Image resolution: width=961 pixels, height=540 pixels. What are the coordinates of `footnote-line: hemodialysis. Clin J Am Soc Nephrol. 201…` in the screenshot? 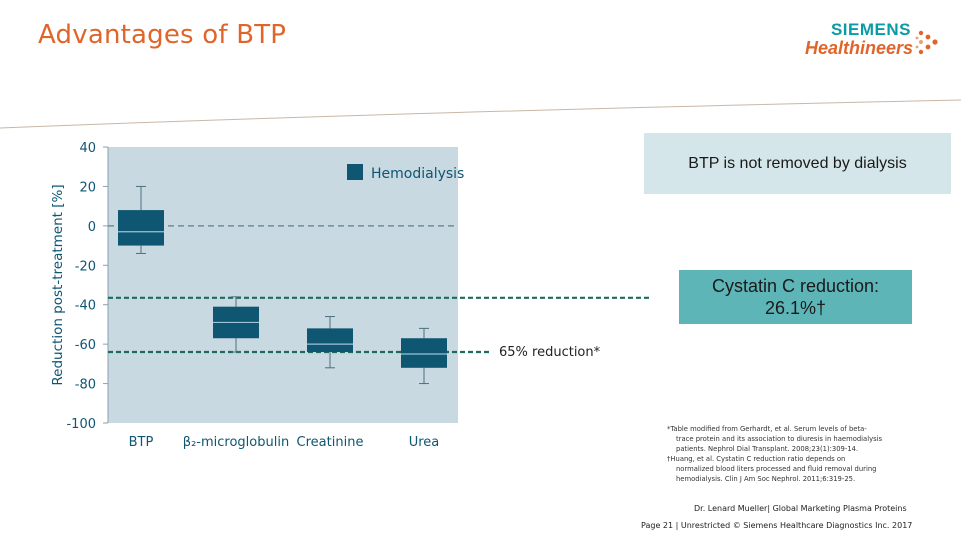 It's located at (766, 479).